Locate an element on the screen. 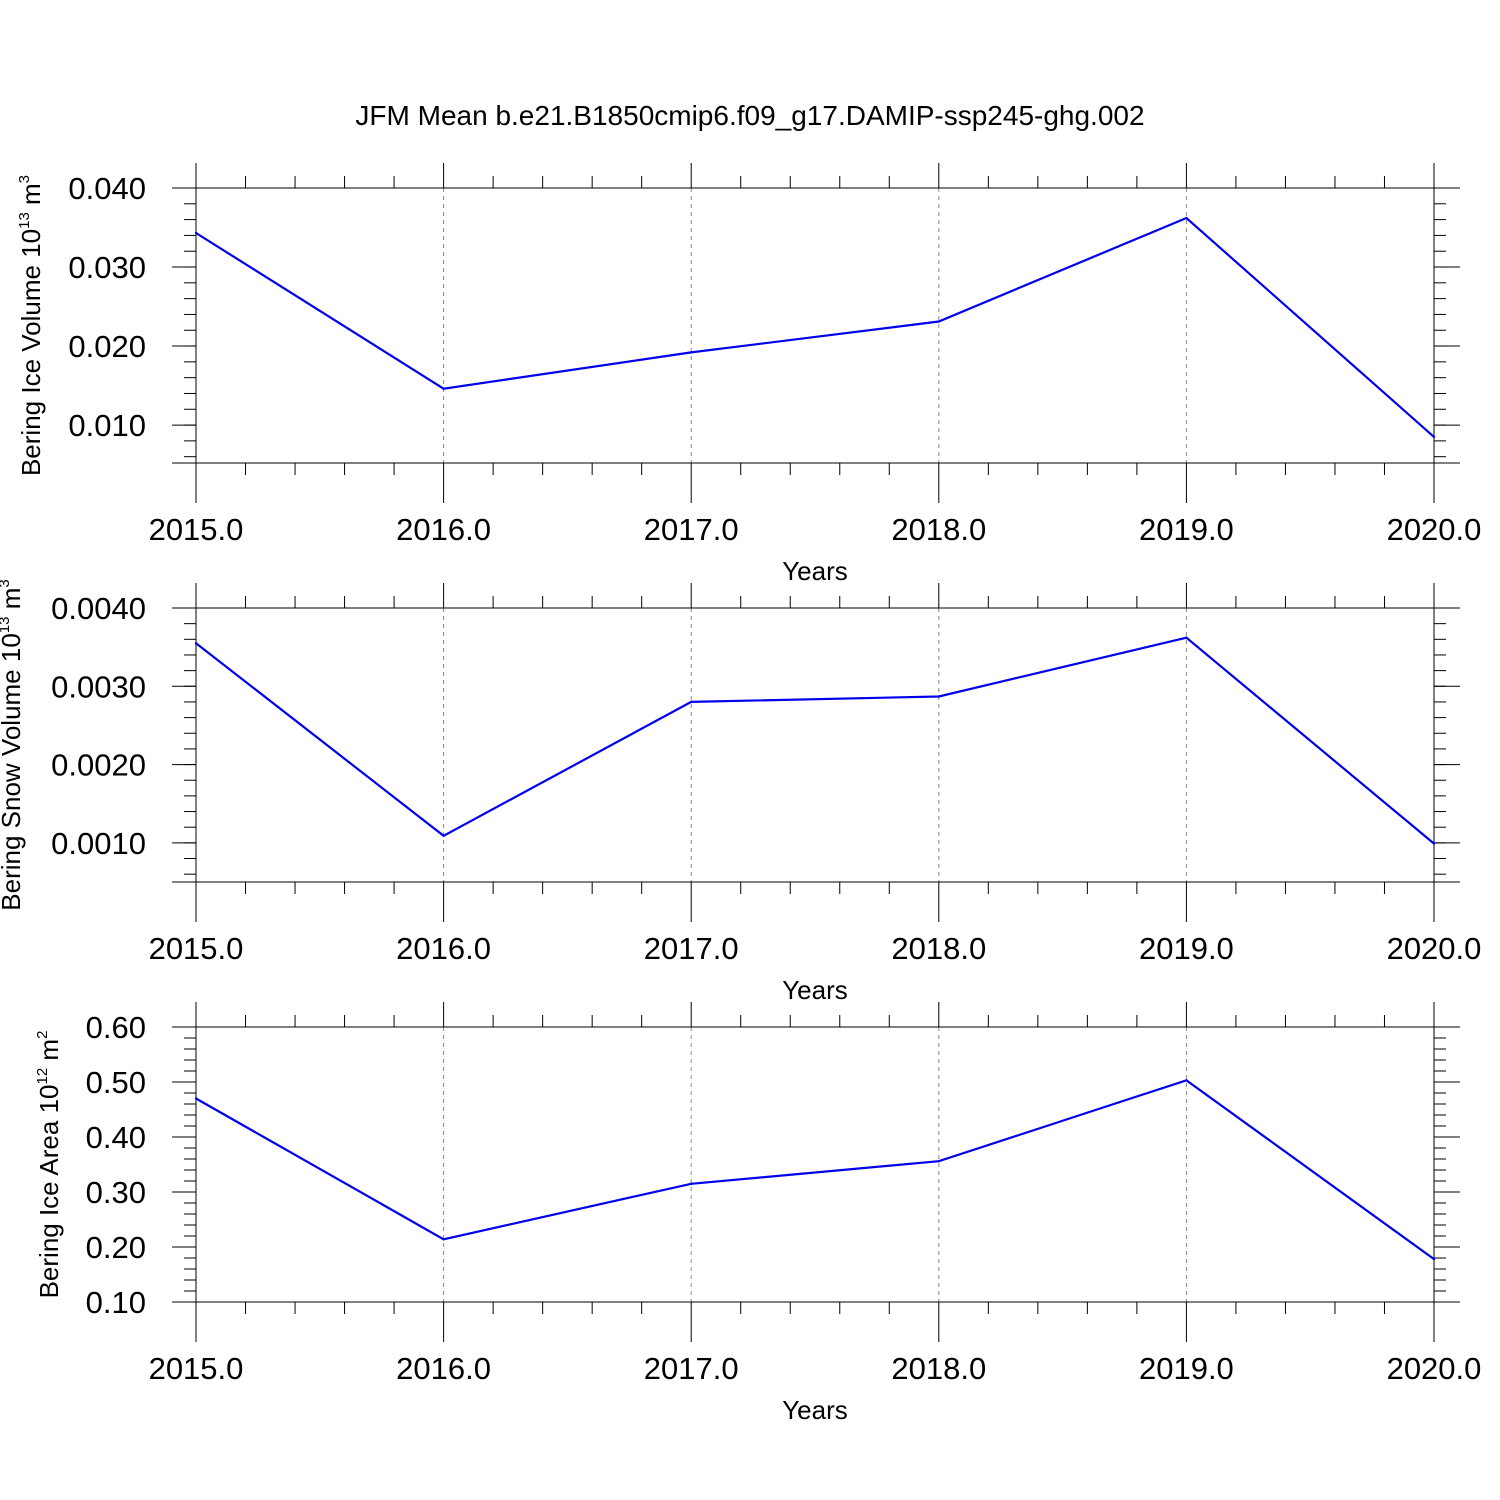 This screenshot has width=1500, height=1500. y-tick-label: 0.0020 is located at coordinates (98, 765).